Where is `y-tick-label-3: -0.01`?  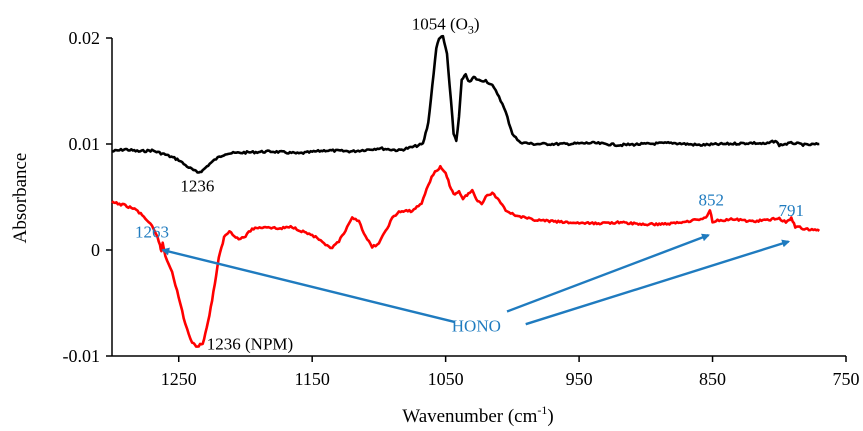 y-tick-label-3: -0.01 is located at coordinates (82, 356).